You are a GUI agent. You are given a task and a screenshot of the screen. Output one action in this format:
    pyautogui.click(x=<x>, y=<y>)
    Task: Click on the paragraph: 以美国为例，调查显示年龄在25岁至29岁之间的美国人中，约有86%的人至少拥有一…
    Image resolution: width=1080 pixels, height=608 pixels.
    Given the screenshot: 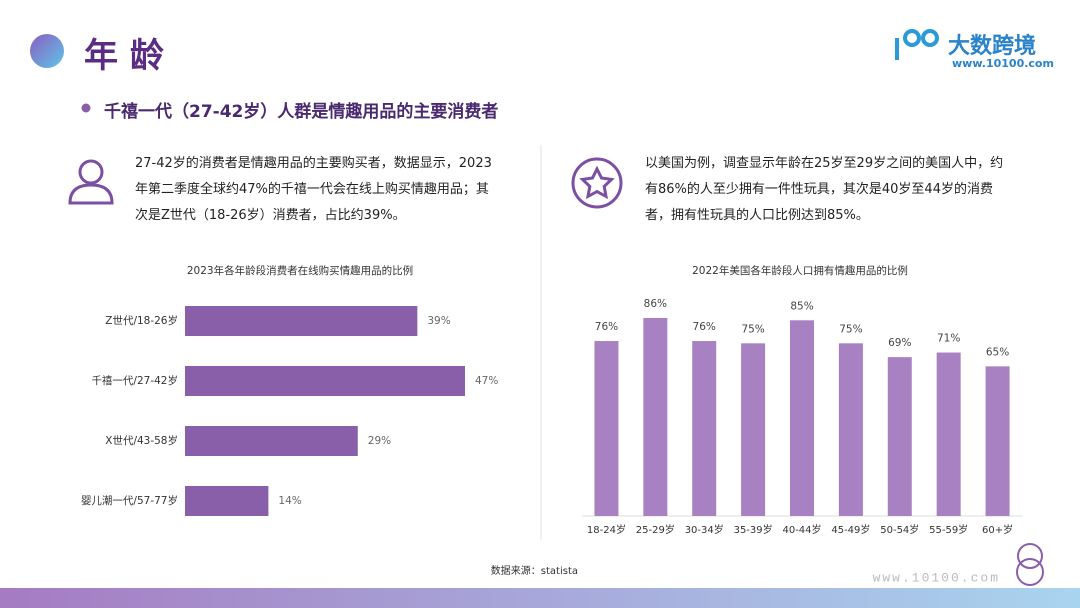 What is the action you would take?
    pyautogui.click(x=824, y=189)
    